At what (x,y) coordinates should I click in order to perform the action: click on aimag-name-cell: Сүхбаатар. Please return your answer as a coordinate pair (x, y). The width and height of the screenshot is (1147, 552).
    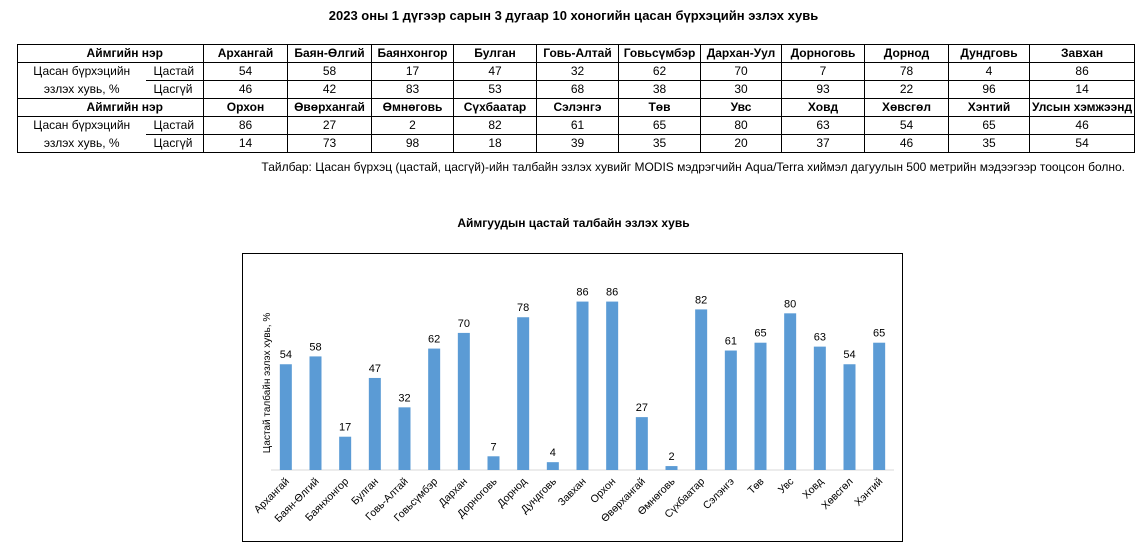
    Looking at the image, I should click on (495, 107).